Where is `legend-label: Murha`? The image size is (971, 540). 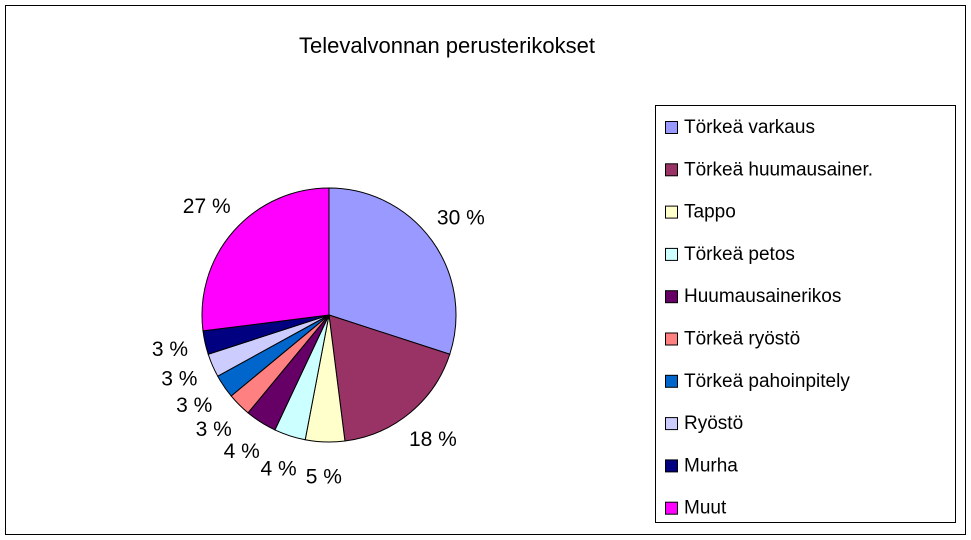
legend-label: Murha is located at coordinates (711, 465).